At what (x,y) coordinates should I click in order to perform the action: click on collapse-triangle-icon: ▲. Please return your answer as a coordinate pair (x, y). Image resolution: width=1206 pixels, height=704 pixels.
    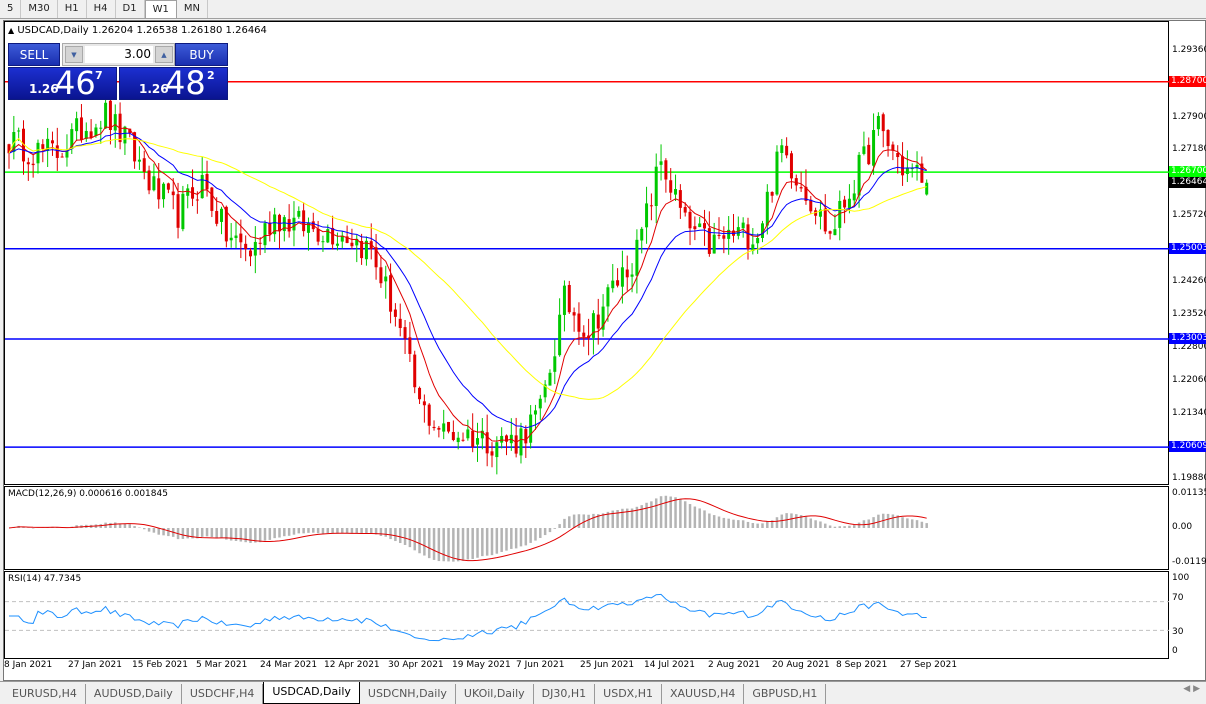
    Looking at the image, I should click on (11, 30).